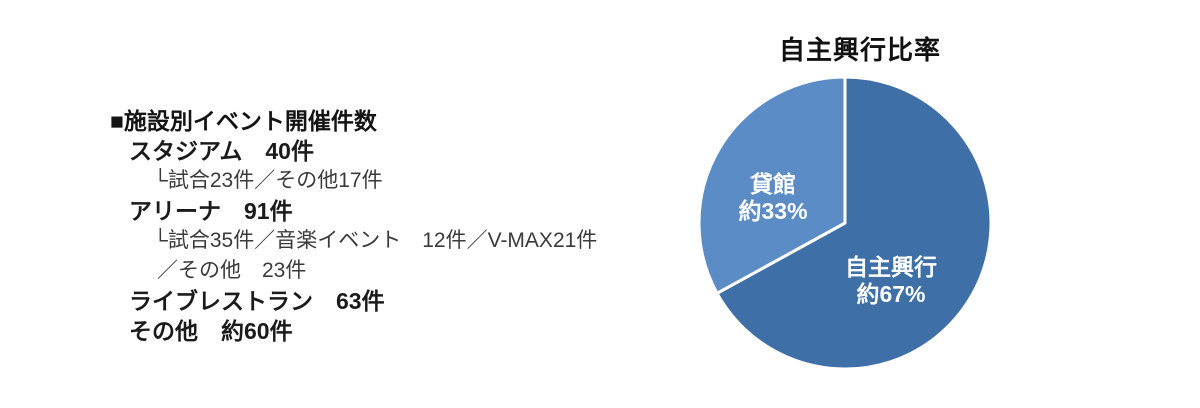  Describe the element at coordinates (211, 331) in the screenshot. I see `stat-line-others: その他 約60件` at that location.